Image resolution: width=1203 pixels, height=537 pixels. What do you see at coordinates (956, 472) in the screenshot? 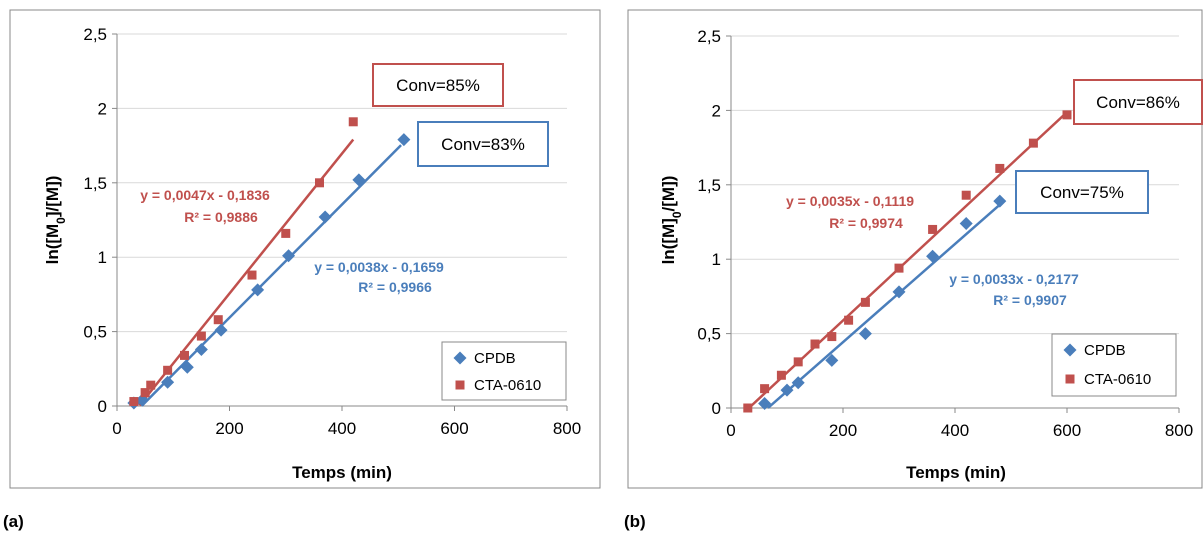
I see `x-axis-title: Temps (min)` at bounding box center [956, 472].